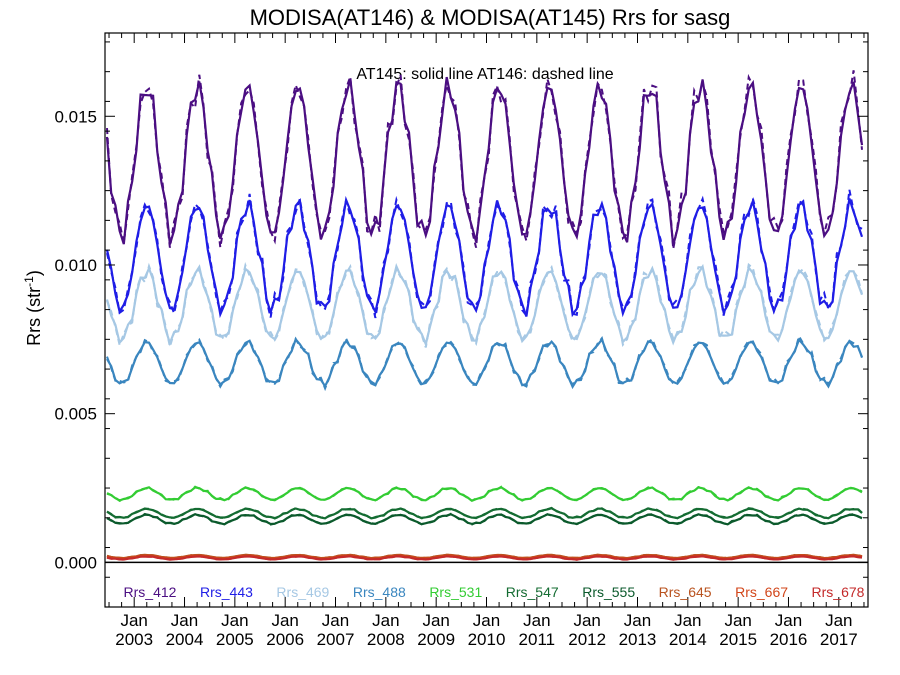  I want to click on y-tick-label: 0.015, so click(75, 116).